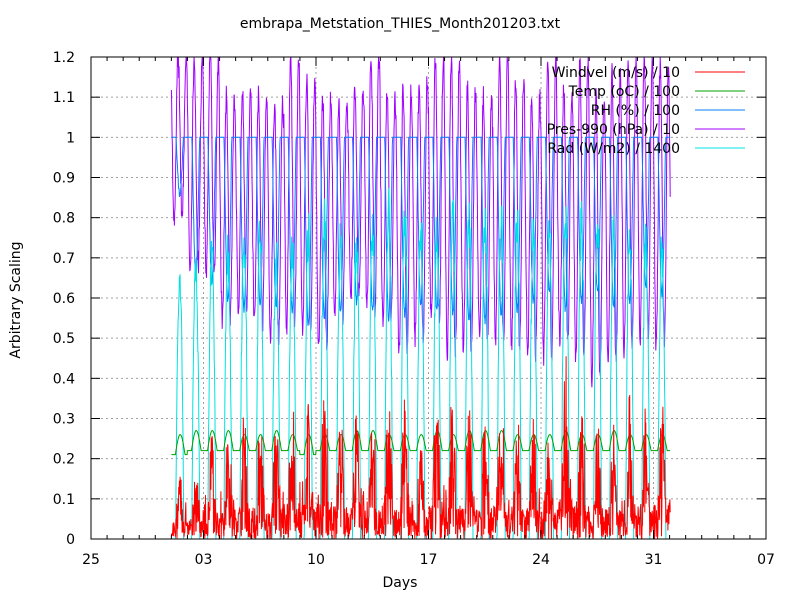  I want to click on y-tick-label: 0.5, so click(64, 339).